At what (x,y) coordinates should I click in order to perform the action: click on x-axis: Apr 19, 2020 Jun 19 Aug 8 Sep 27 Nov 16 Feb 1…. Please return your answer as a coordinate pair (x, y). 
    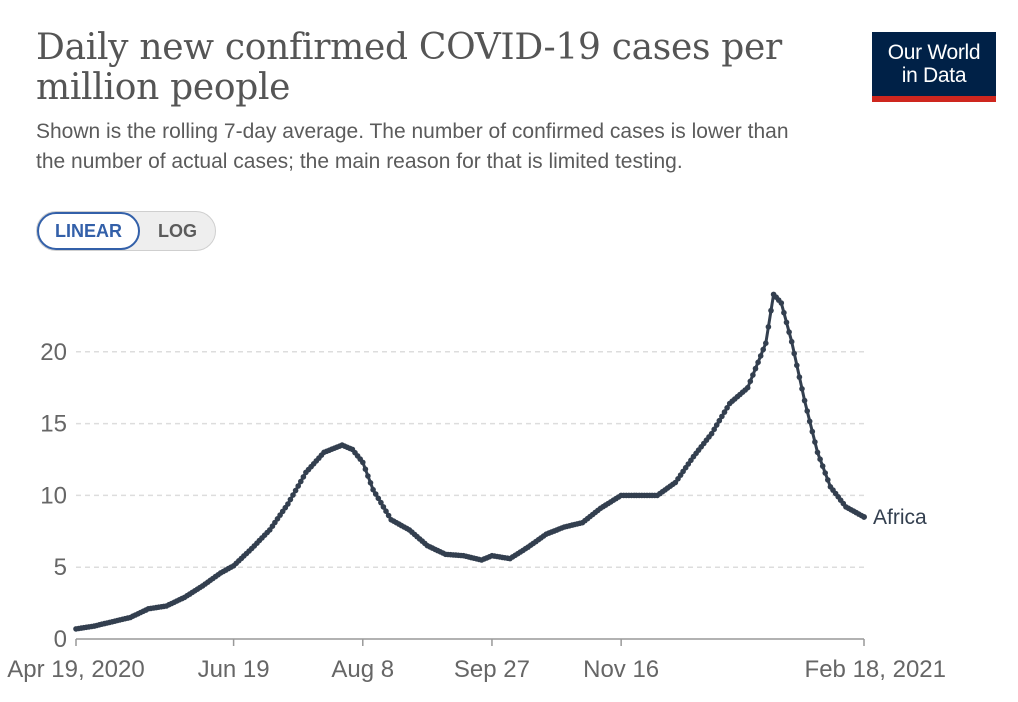
    Looking at the image, I should click on (476, 660).